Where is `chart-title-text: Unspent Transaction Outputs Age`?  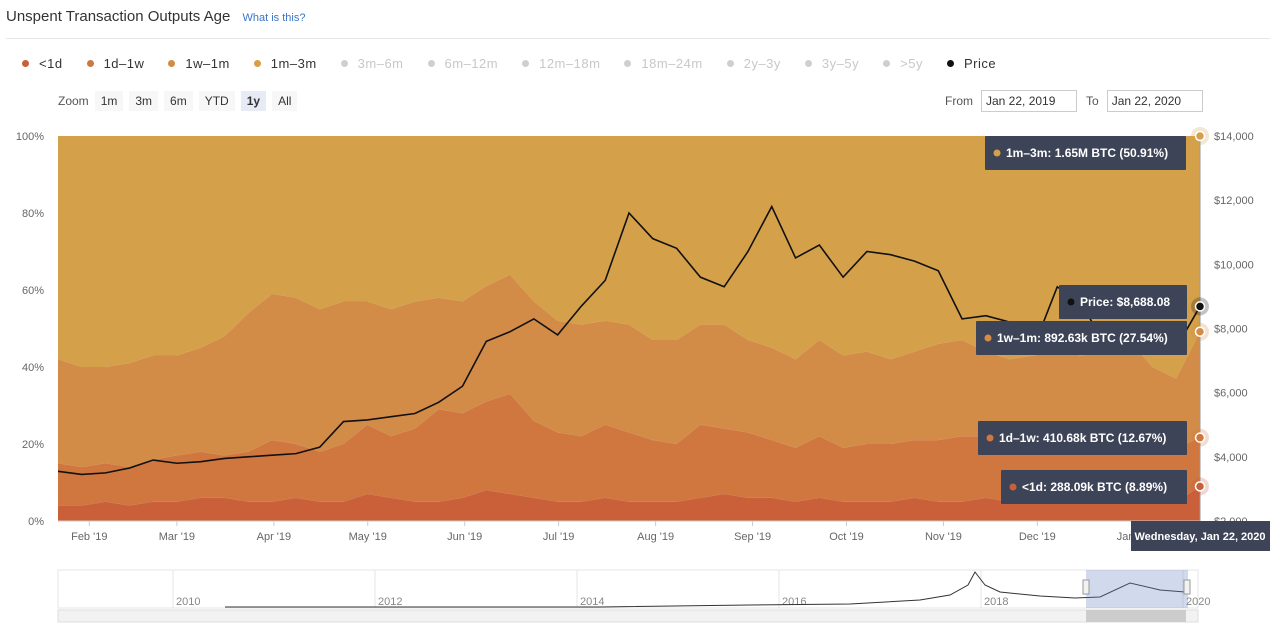 chart-title-text: Unspent Transaction Outputs Age is located at coordinates (118, 16).